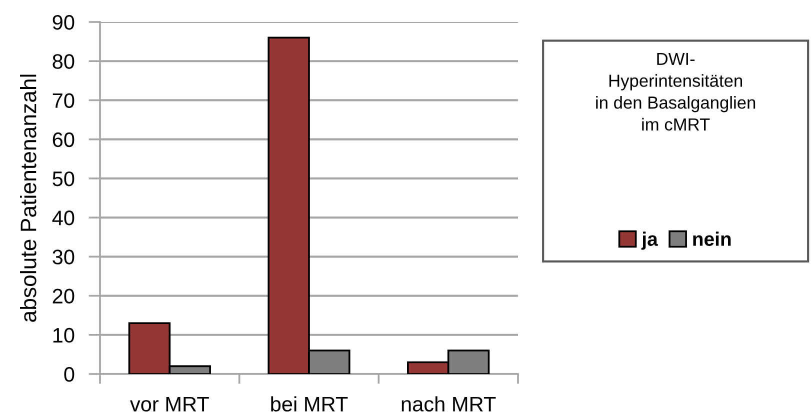  What do you see at coordinates (63, 22) in the screenshot?
I see `y-tick-label: 90` at bounding box center [63, 22].